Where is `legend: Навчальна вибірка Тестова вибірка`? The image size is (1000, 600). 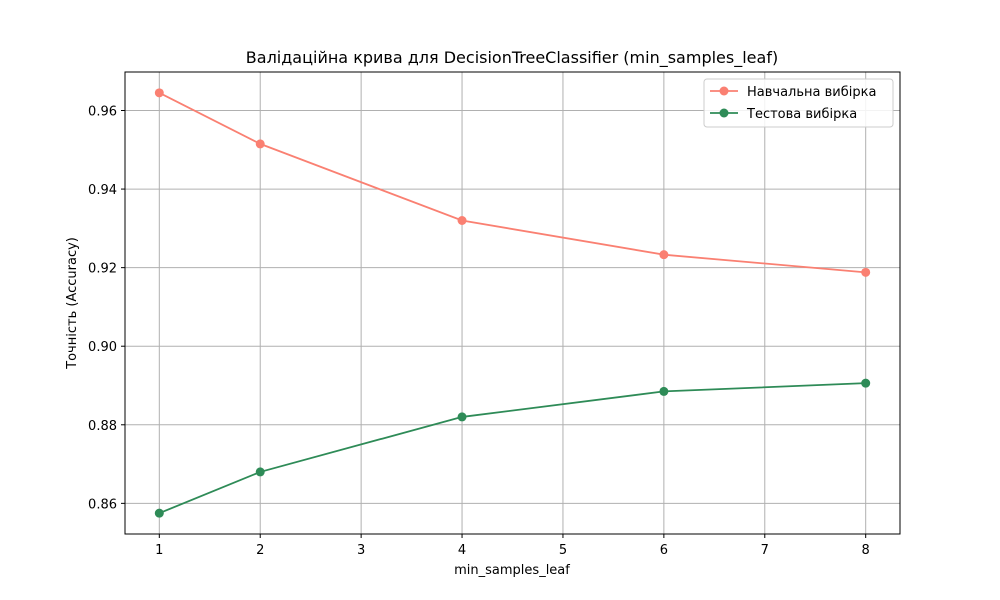 legend: Навчальна вибірка Тестова вибірка is located at coordinates (798, 103).